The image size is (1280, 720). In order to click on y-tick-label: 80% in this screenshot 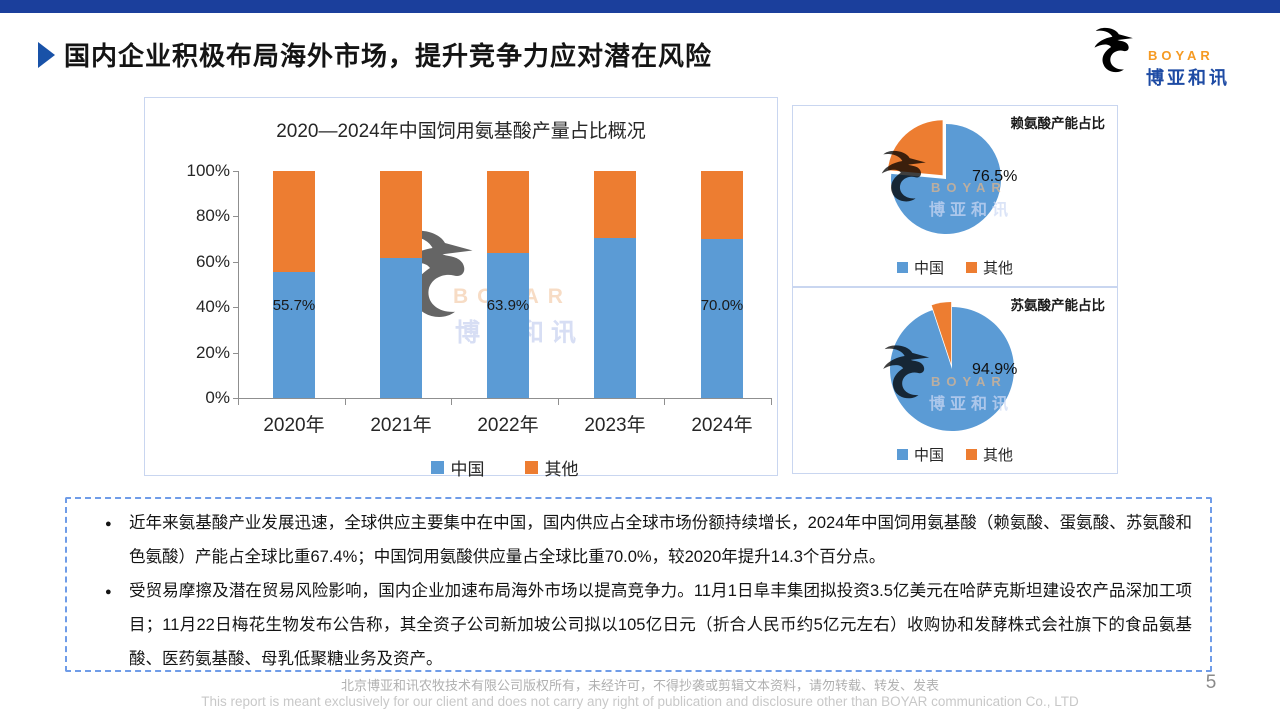, I will do `click(212, 216)`.